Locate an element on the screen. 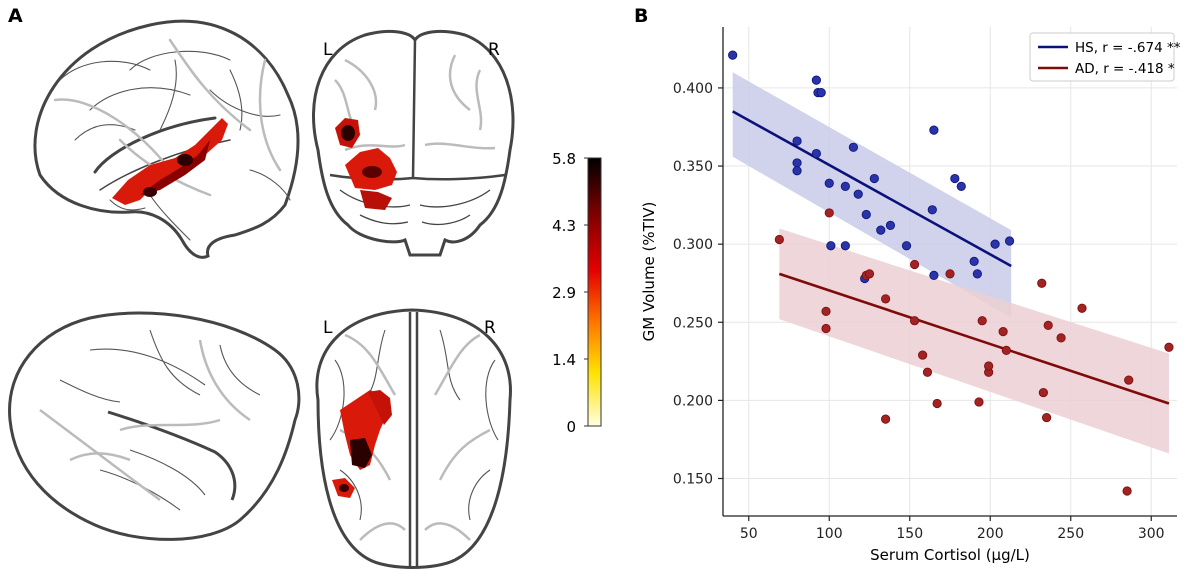  hemisphere-label-left-bottom: L is located at coordinates (328, 328).